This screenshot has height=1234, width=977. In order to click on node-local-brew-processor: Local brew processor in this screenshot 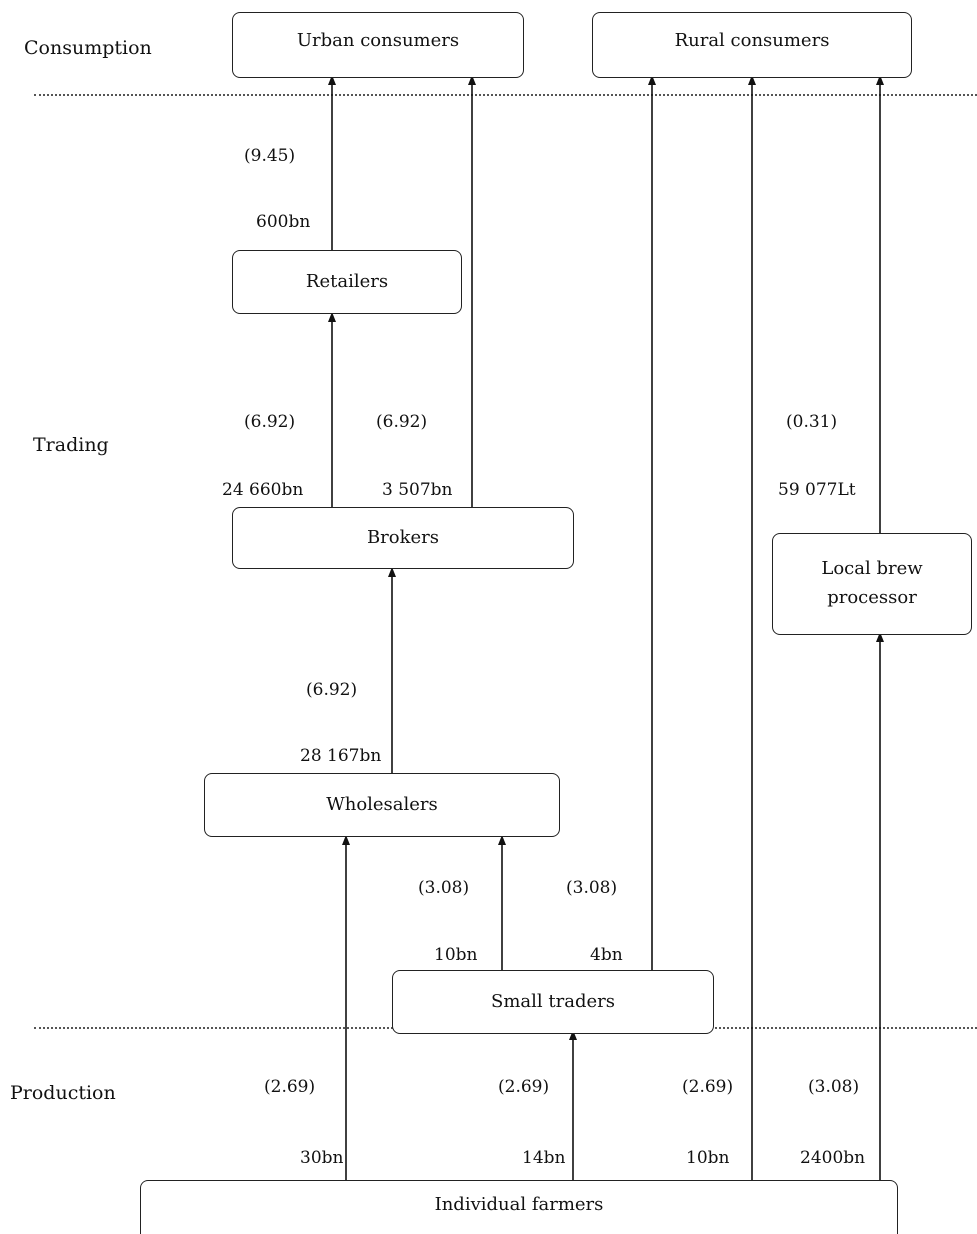, I will do `click(872, 584)`.